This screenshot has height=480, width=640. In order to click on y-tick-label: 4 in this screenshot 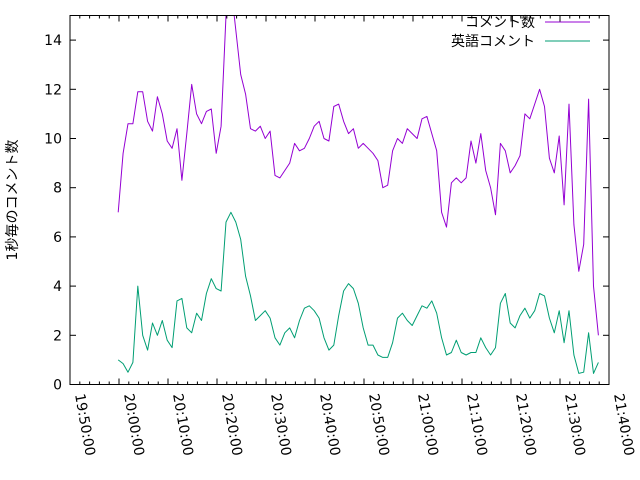, I will do `click(57, 287)`.